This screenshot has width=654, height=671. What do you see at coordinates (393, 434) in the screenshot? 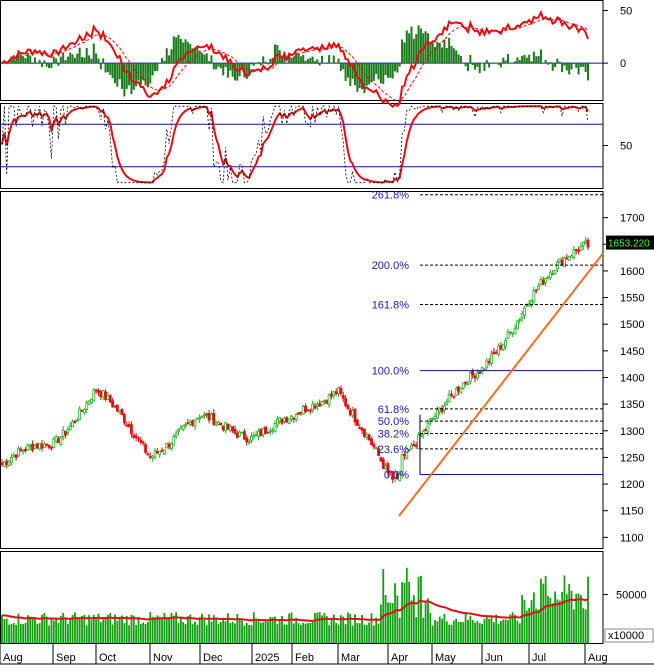
I see `fibonacci-label: 38.2%` at bounding box center [393, 434].